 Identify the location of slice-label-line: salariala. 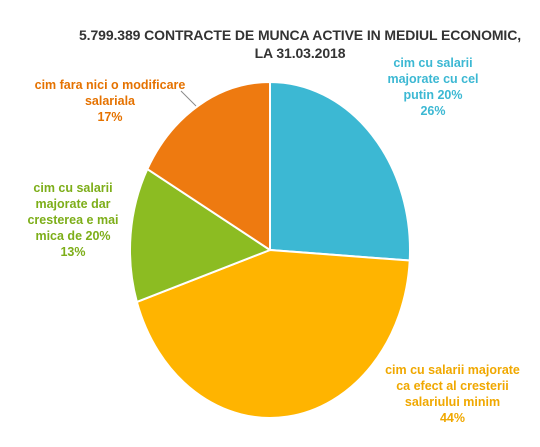
(110, 101).